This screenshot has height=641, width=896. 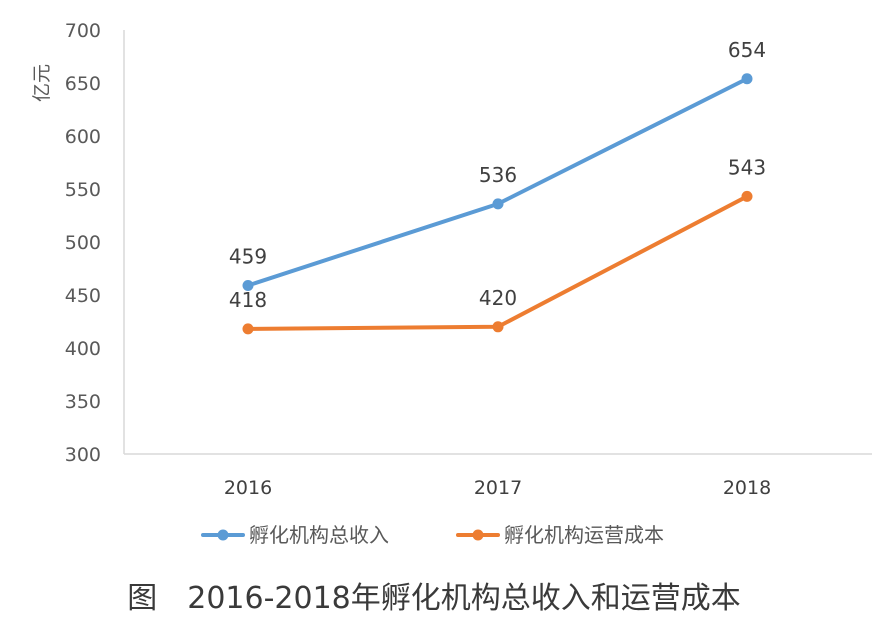 What do you see at coordinates (42, 83) in the screenshot?
I see `y-axis-label: 亿元` at bounding box center [42, 83].